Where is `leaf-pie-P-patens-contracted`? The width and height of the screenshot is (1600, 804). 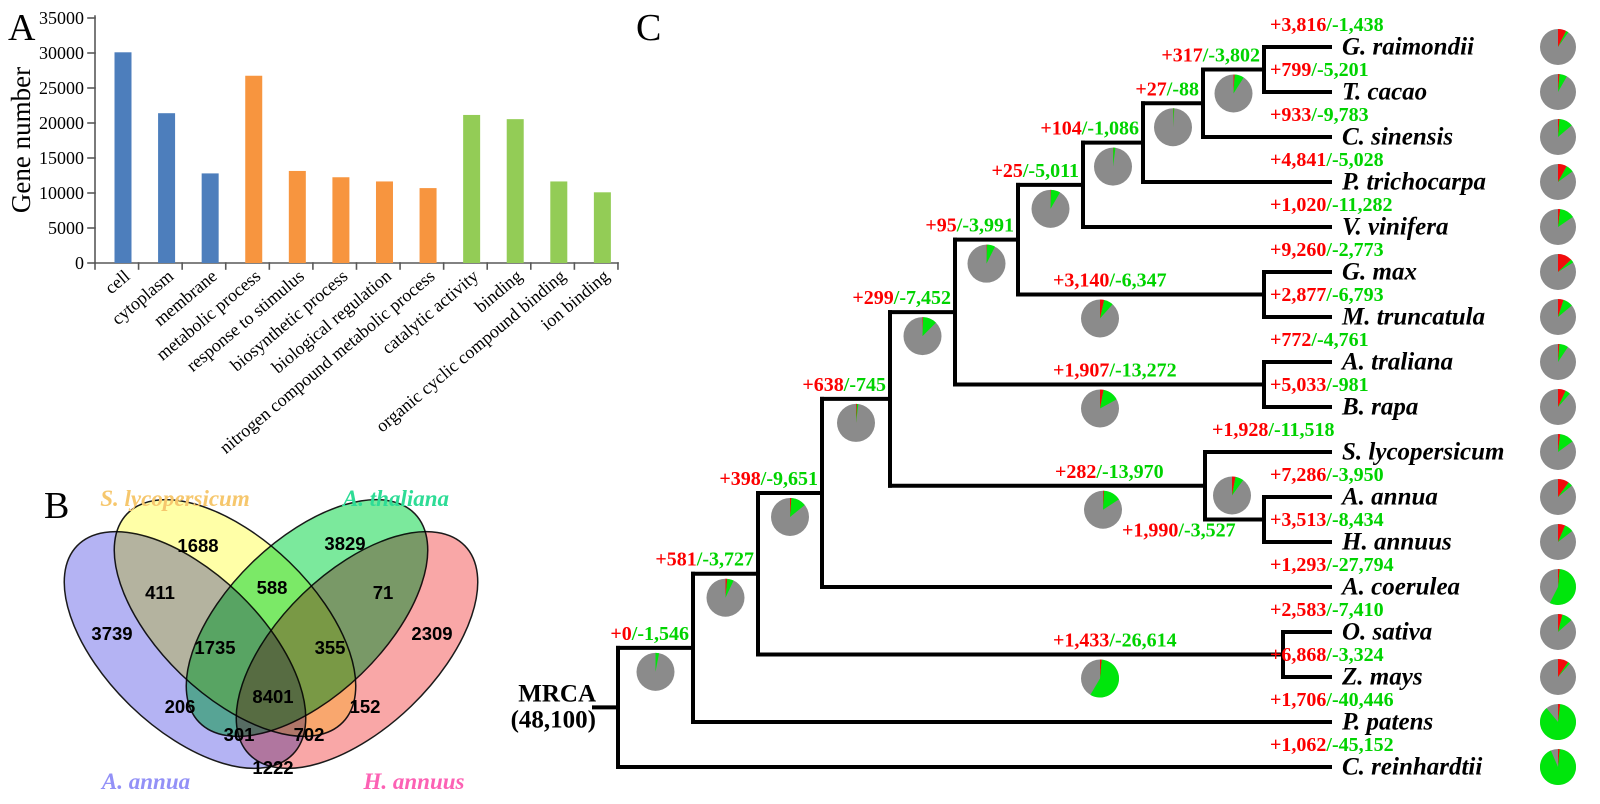
leaf-pie-P-patens-contracted is located at coordinates (1558, 722).